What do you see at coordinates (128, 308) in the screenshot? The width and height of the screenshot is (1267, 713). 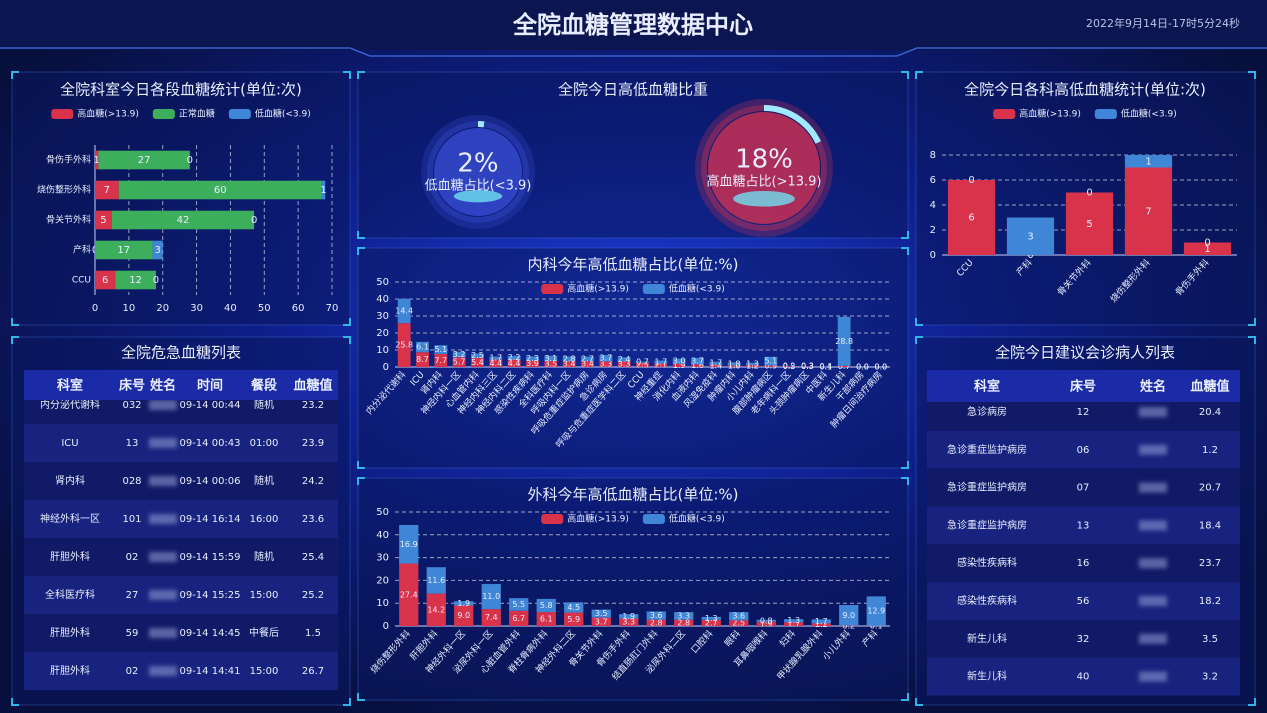 I see `x-tick-label: 10` at bounding box center [128, 308].